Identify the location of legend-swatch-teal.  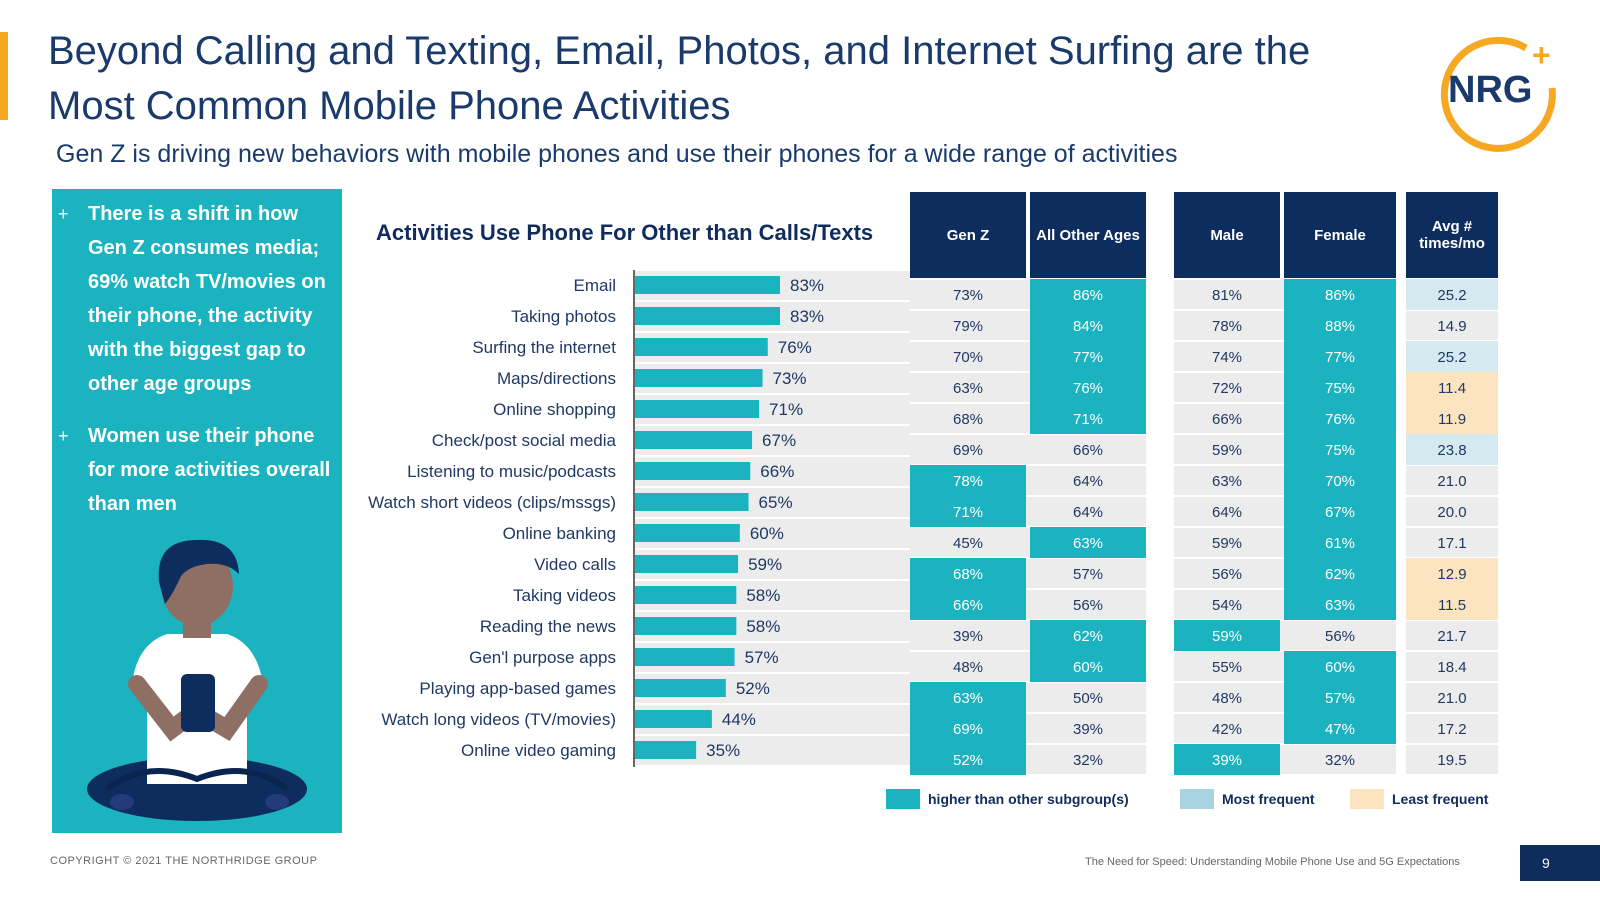
(903, 799).